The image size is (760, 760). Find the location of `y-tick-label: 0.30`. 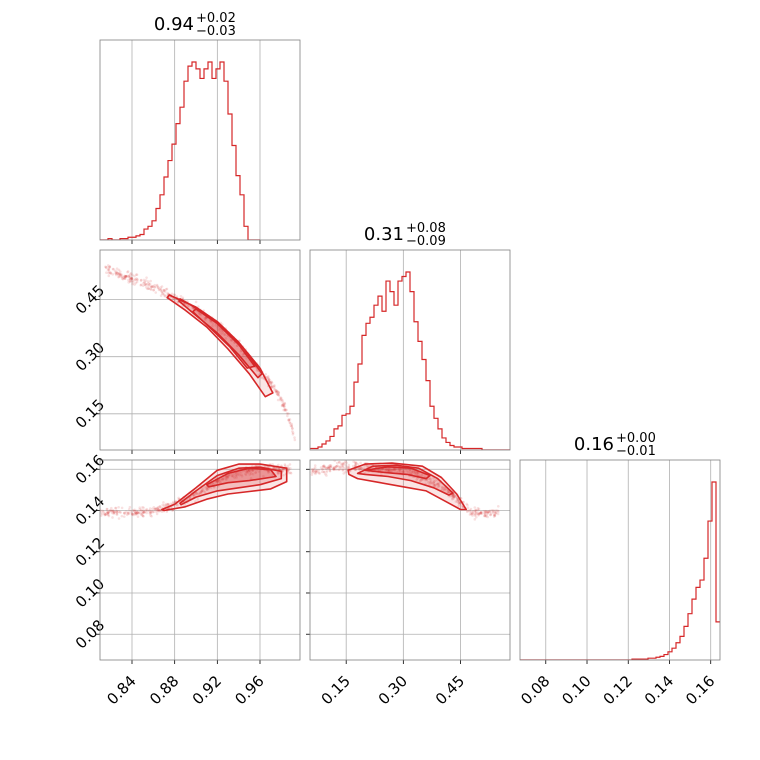

y-tick-label: 0.30 is located at coordinates (90, 356).